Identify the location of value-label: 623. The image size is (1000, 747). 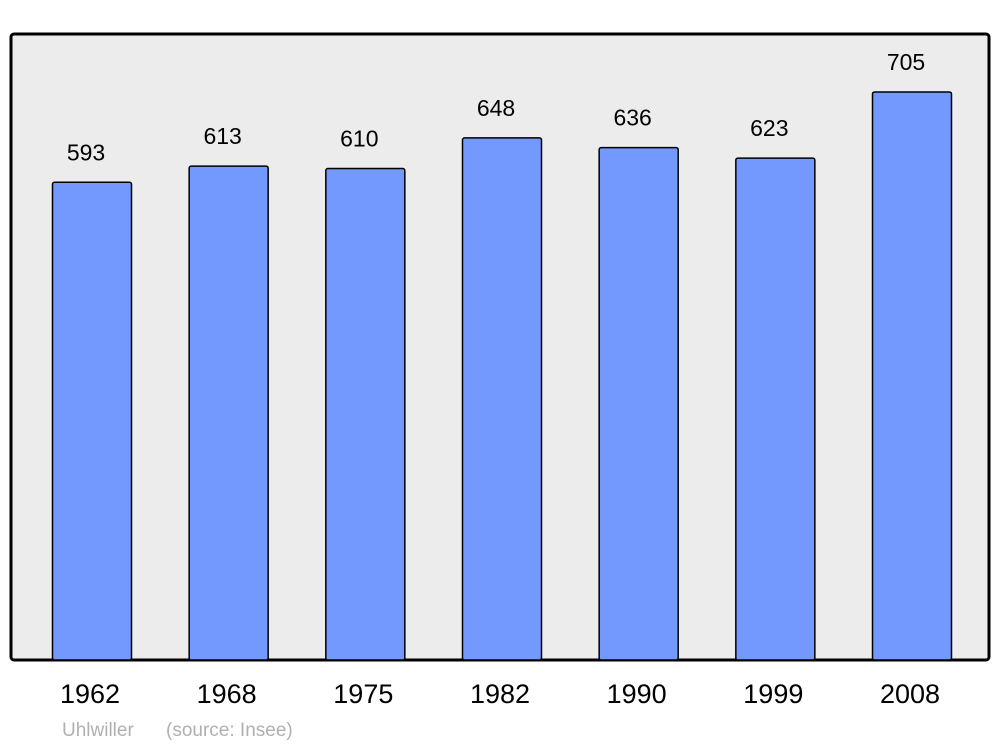
(769, 128).